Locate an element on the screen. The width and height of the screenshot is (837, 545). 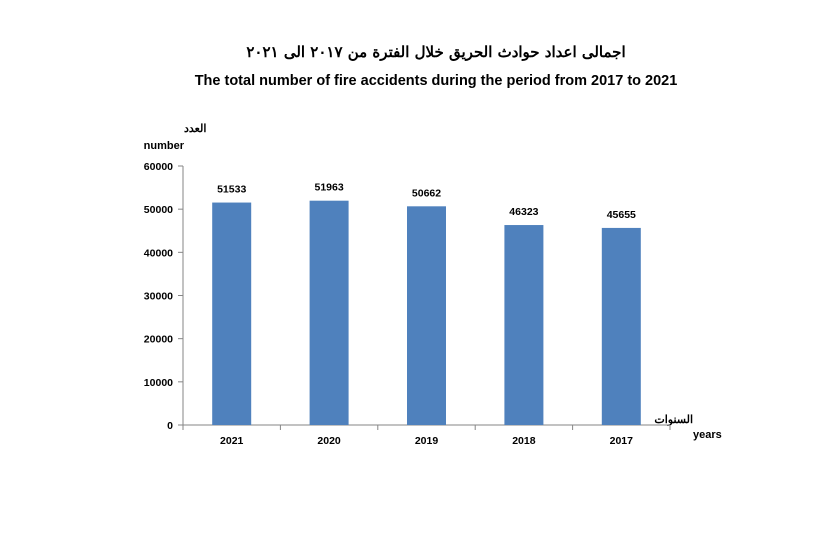
y-axis-label: number is located at coordinates (164, 146).